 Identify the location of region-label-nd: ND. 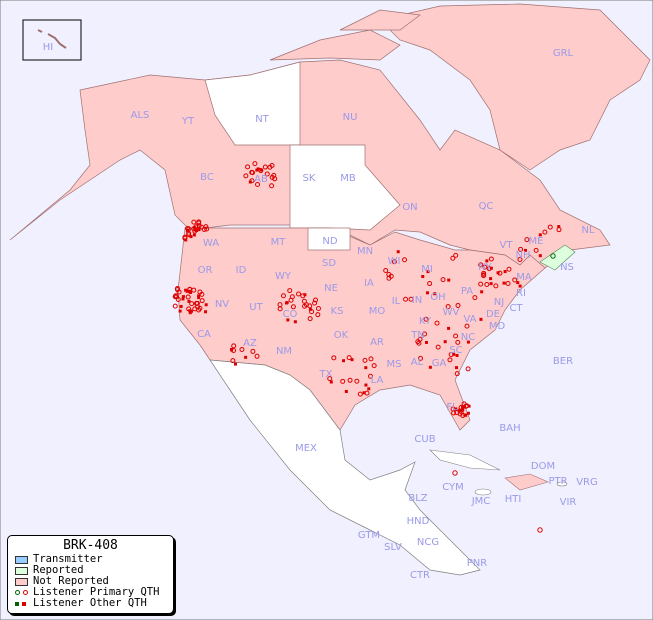
(329, 241).